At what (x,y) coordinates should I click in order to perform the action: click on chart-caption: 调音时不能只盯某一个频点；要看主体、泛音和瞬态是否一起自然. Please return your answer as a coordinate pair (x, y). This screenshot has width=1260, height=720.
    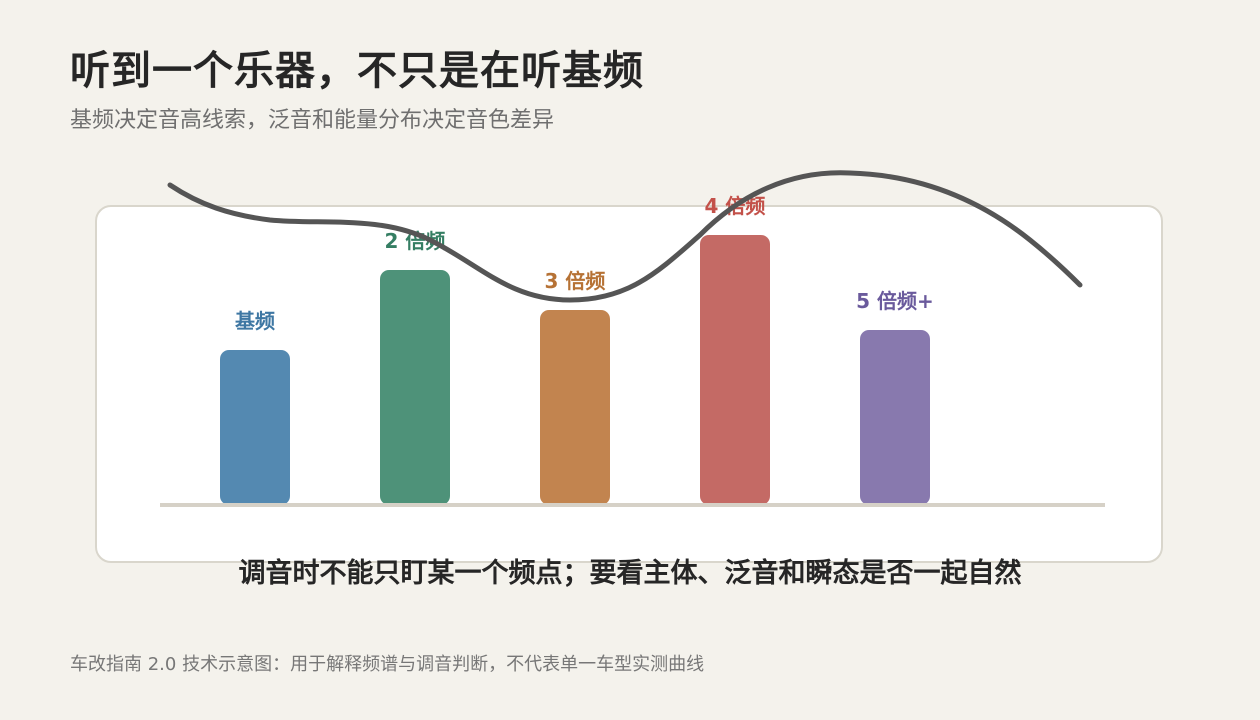
    Looking at the image, I should click on (630, 573).